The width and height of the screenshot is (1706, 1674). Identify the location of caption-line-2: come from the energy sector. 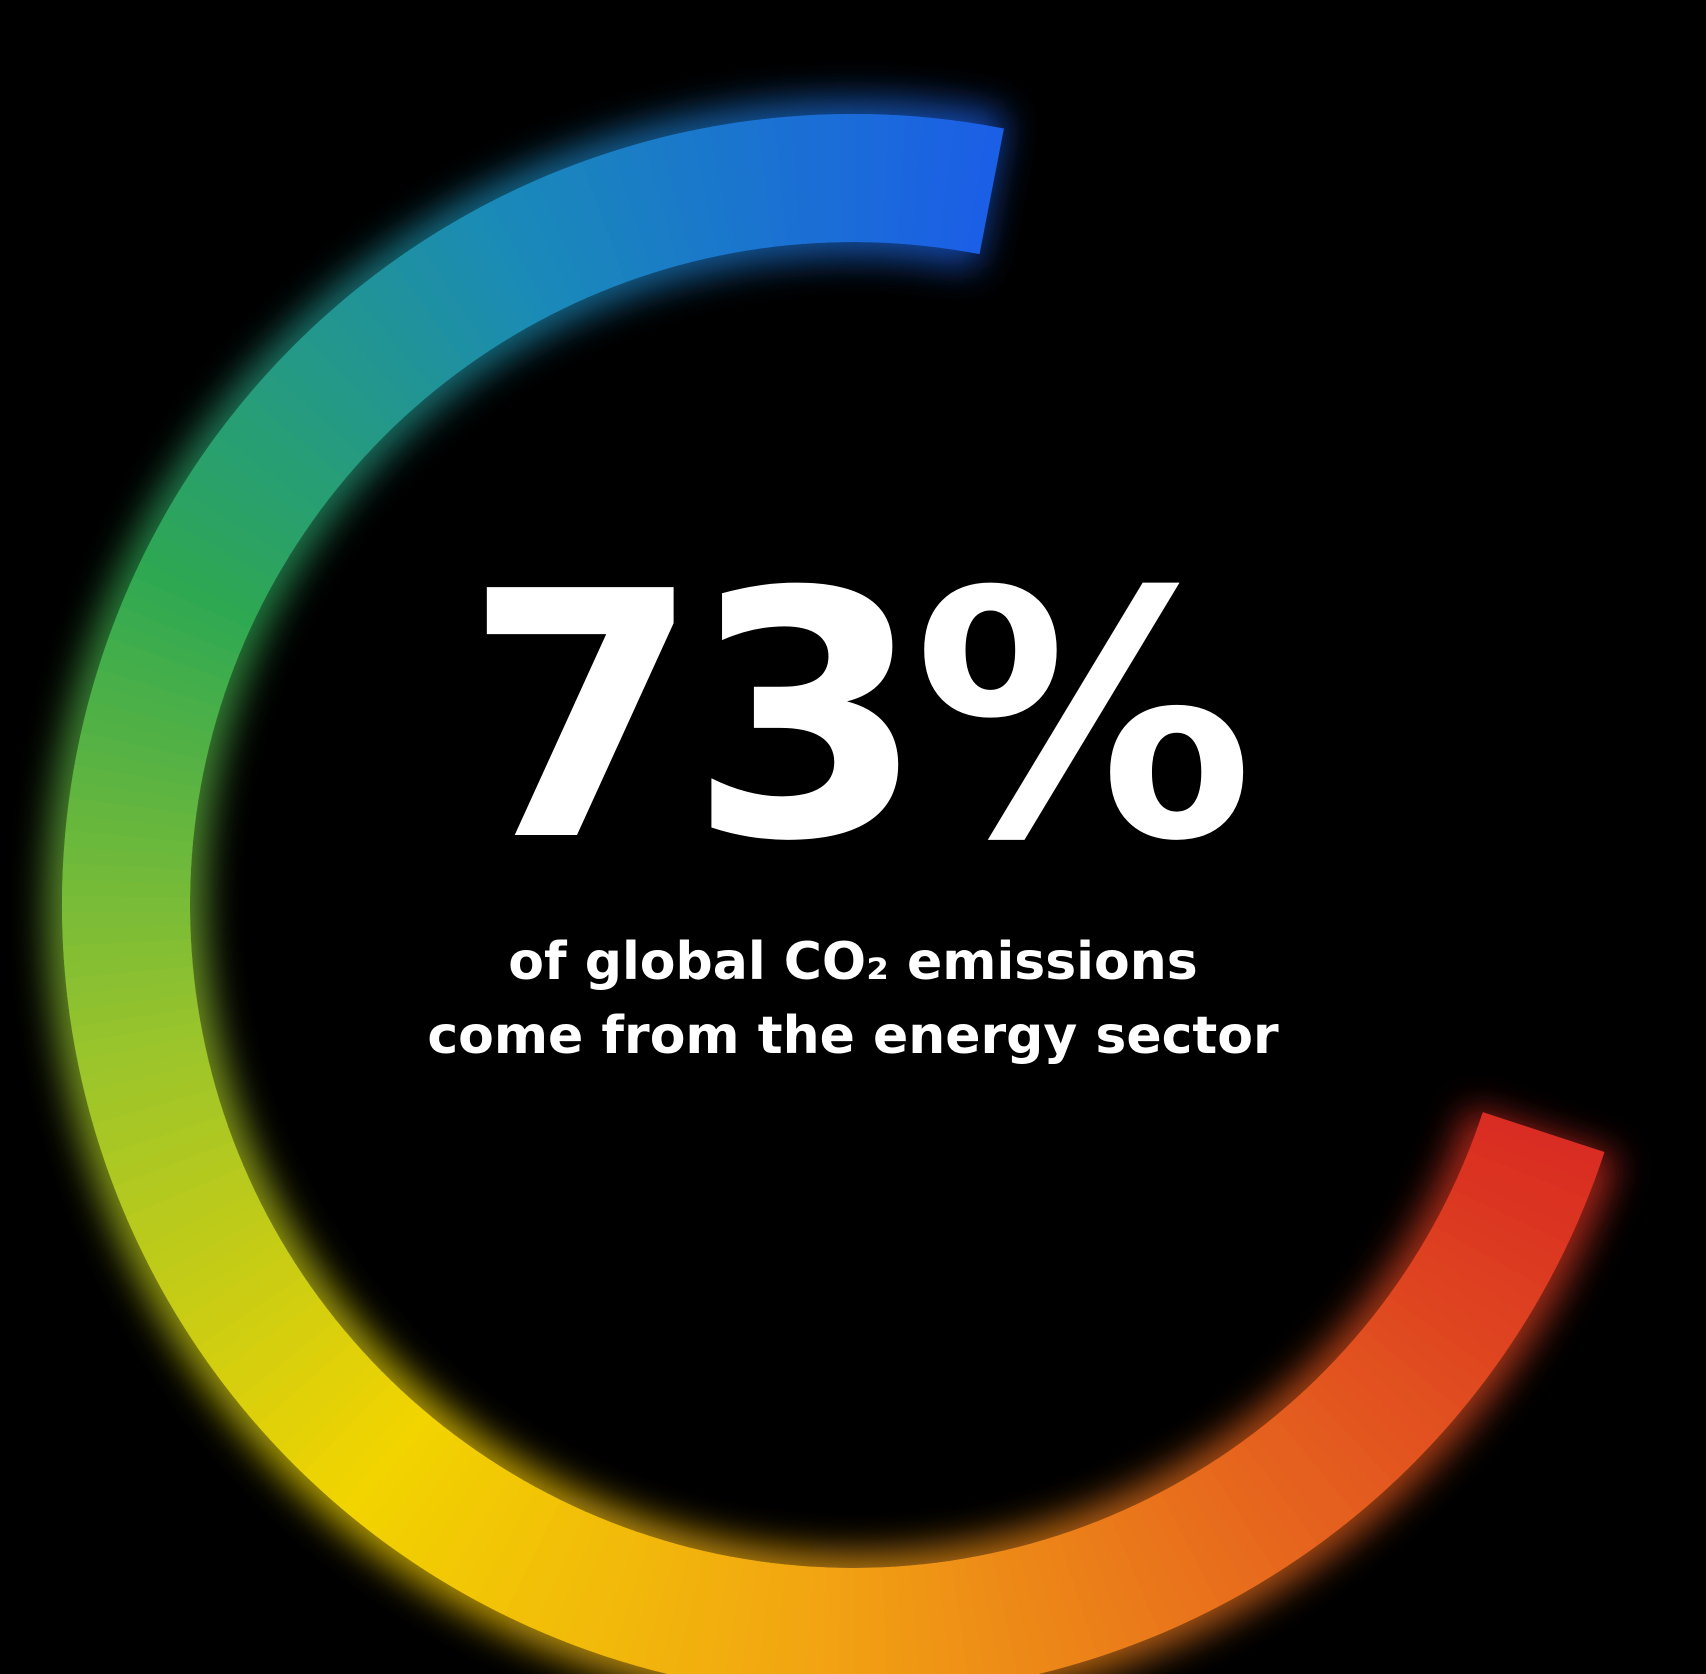
(853, 1036).